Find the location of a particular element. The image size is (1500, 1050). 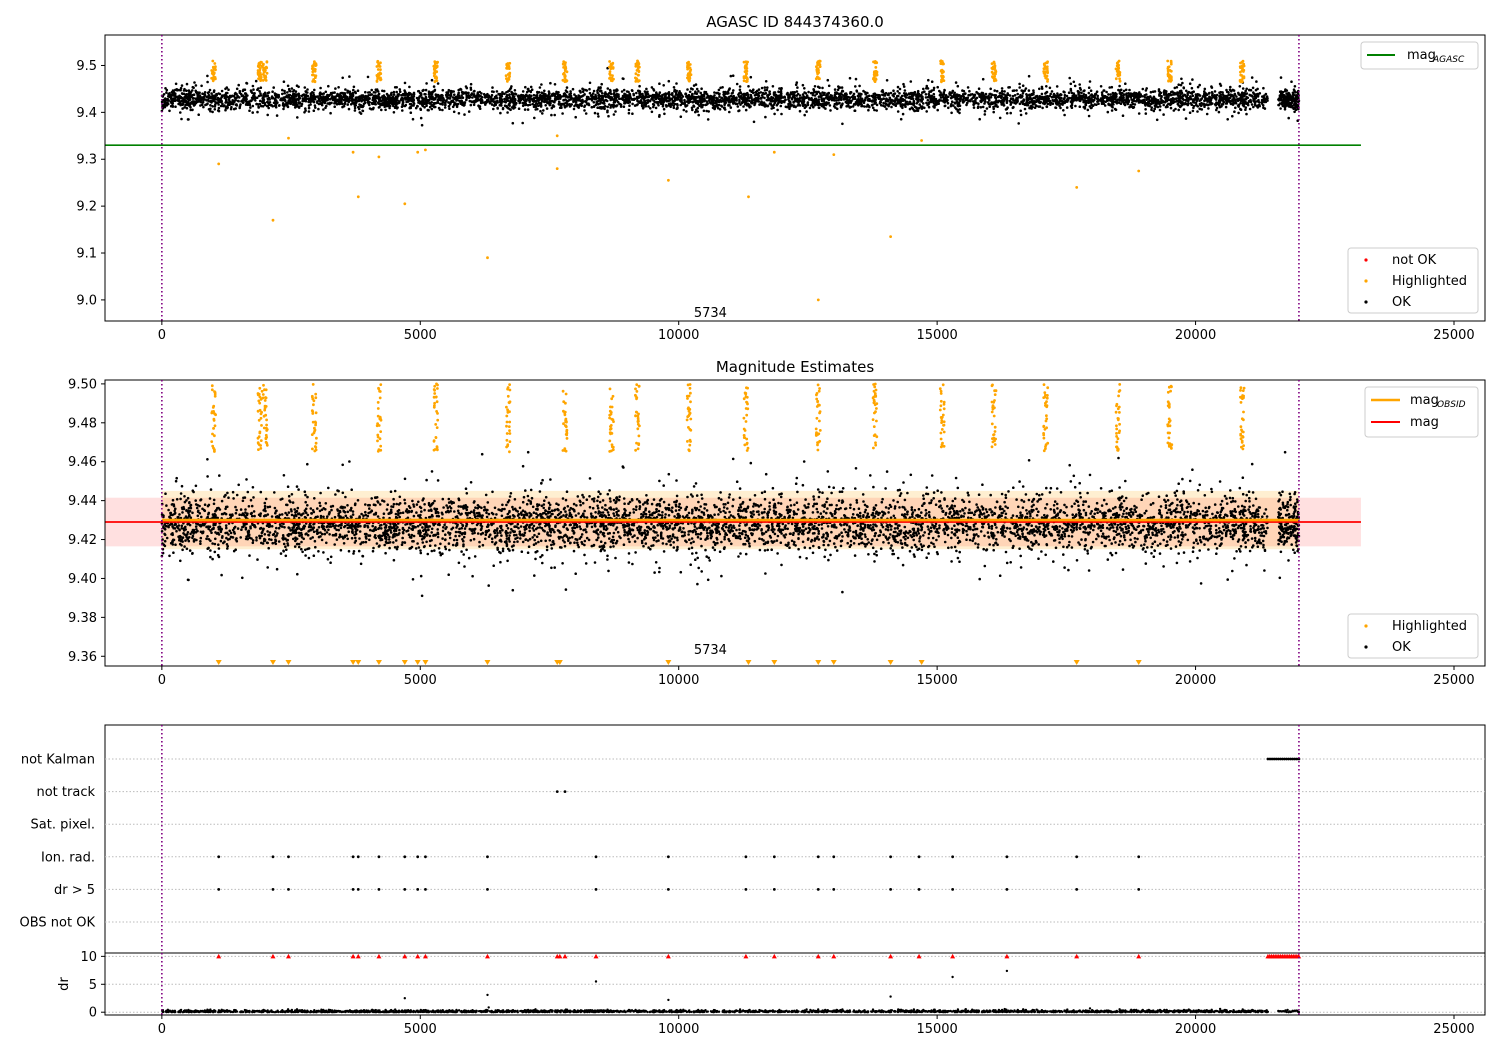

y-tick-label: 9.46 is located at coordinates (82, 462).